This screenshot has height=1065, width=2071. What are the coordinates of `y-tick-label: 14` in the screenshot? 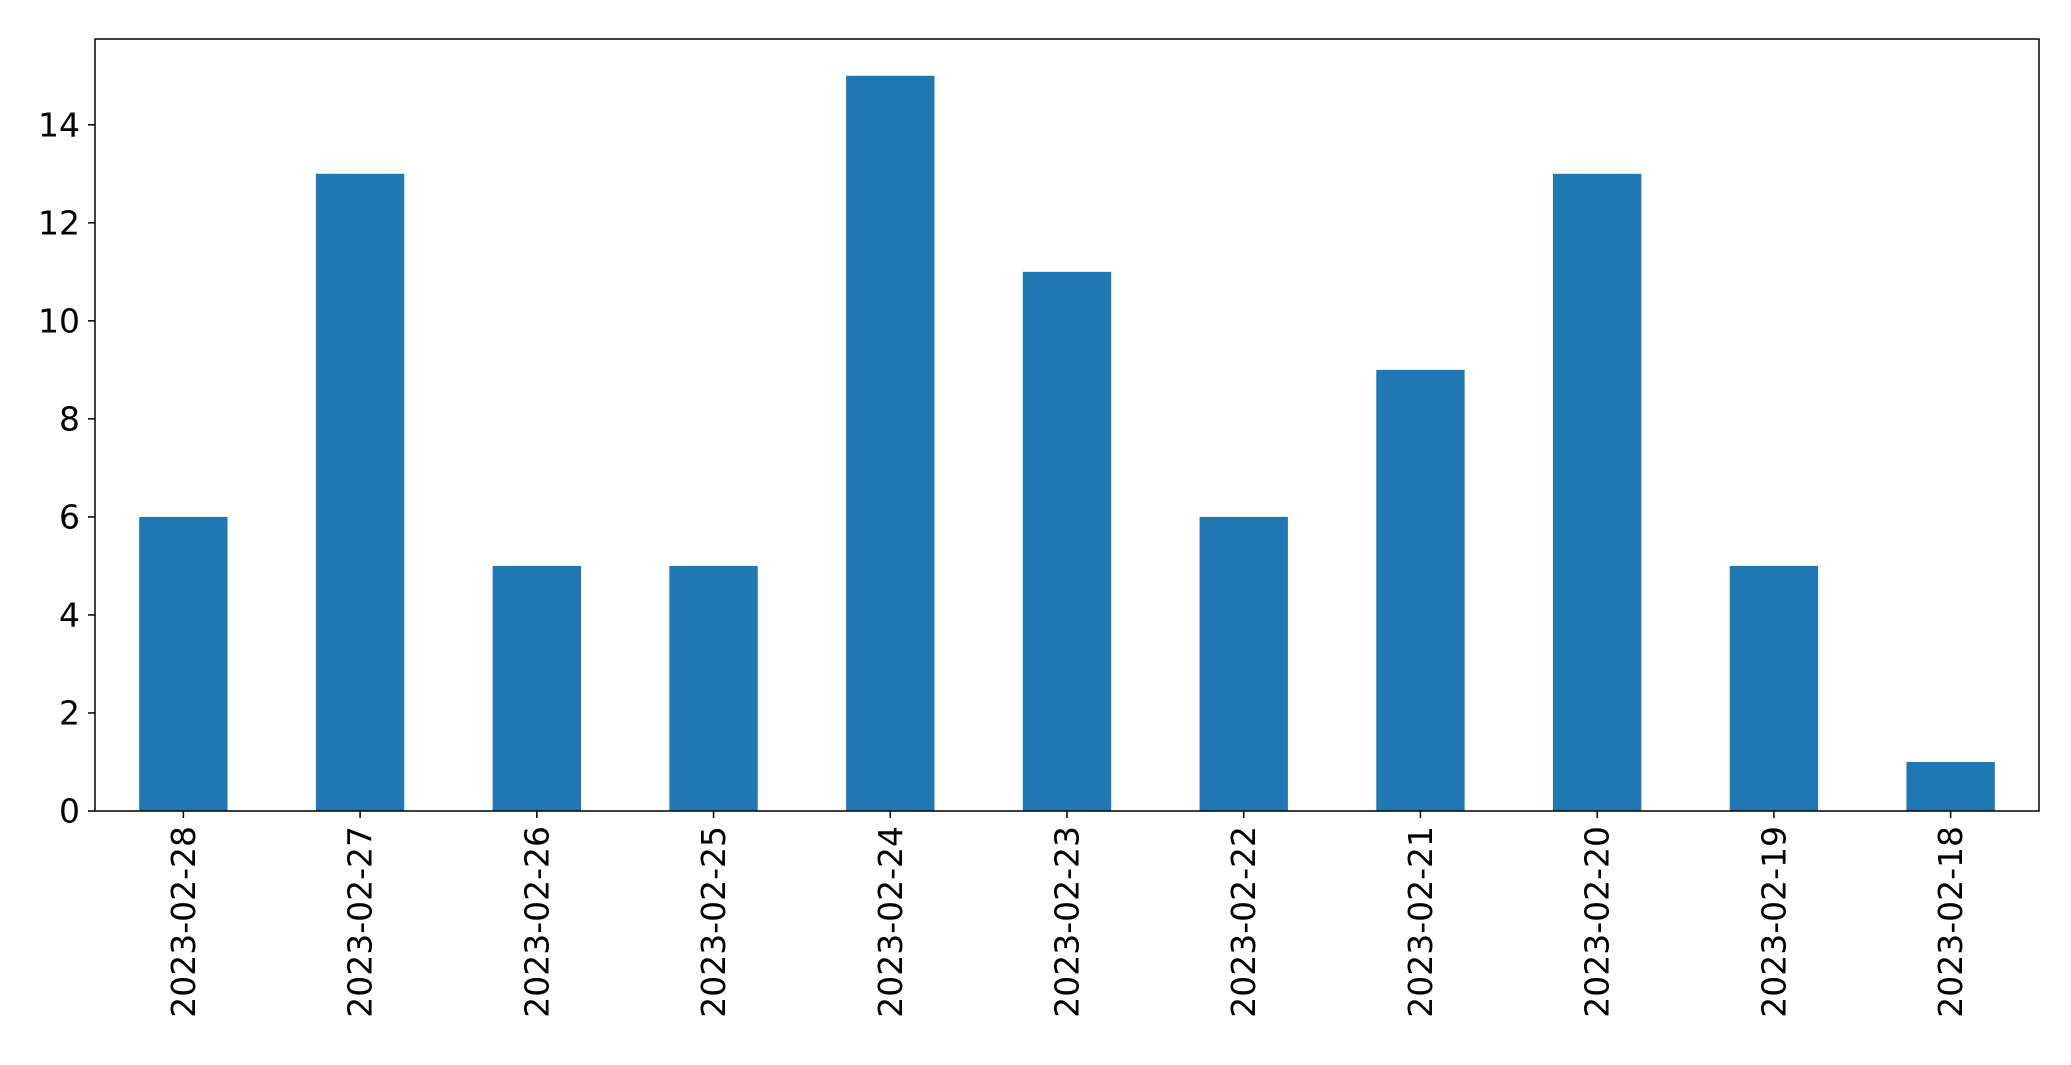 It's located at (59, 124).